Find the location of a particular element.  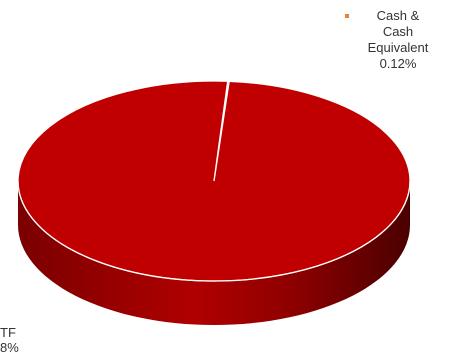

etf-data-label-line: TF is located at coordinates (8, 332).